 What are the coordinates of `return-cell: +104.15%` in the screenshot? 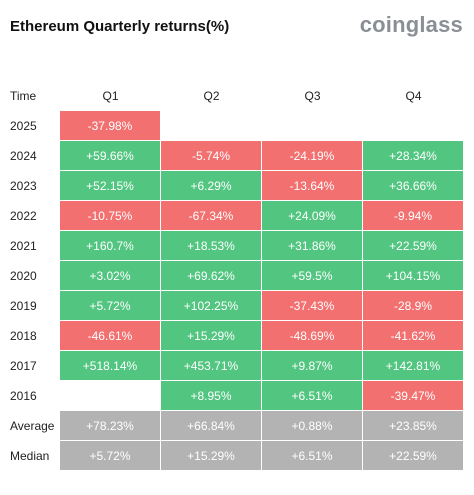 It's located at (413, 276).